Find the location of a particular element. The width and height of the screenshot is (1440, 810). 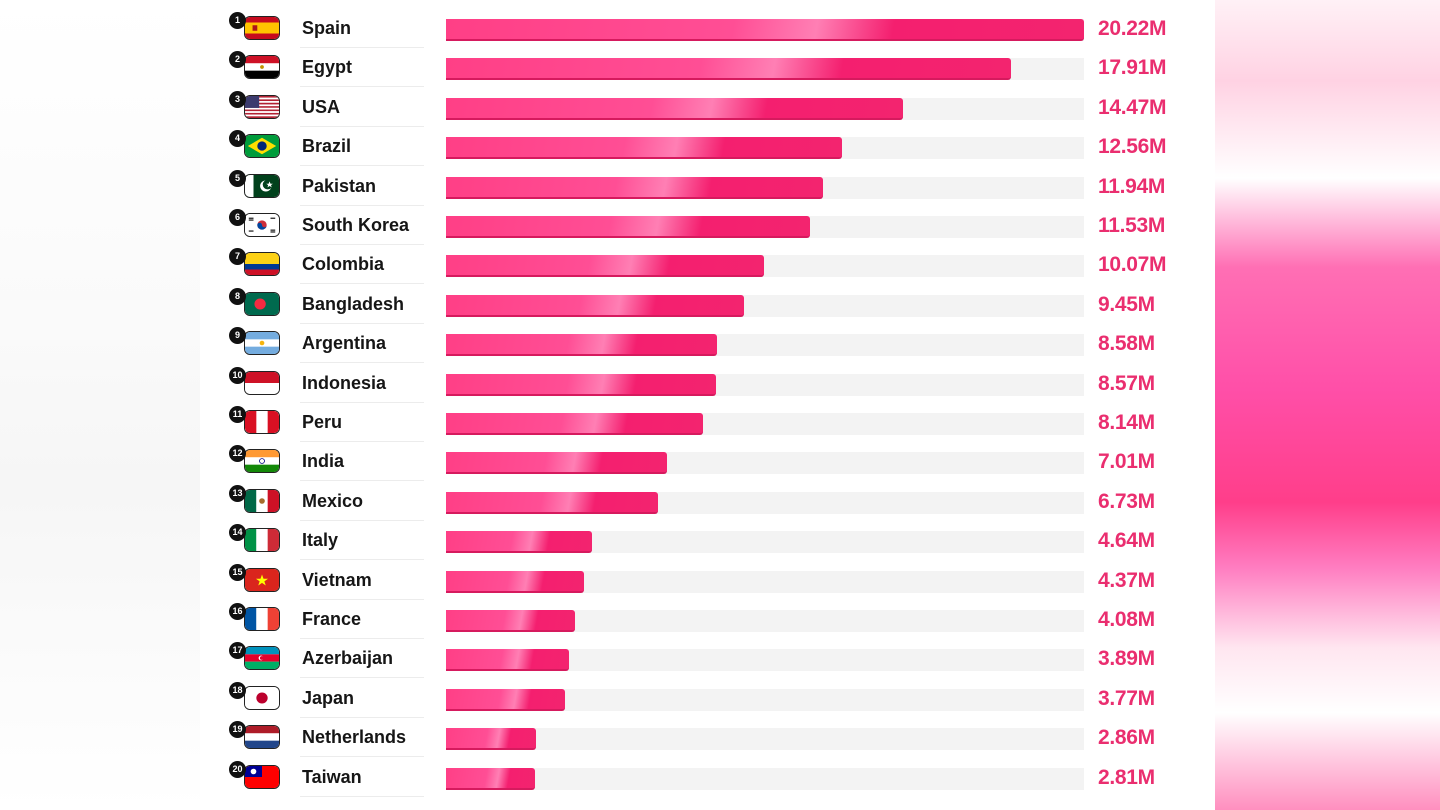

chart-row: 7 Colombia 10.07M is located at coordinates (707, 266).